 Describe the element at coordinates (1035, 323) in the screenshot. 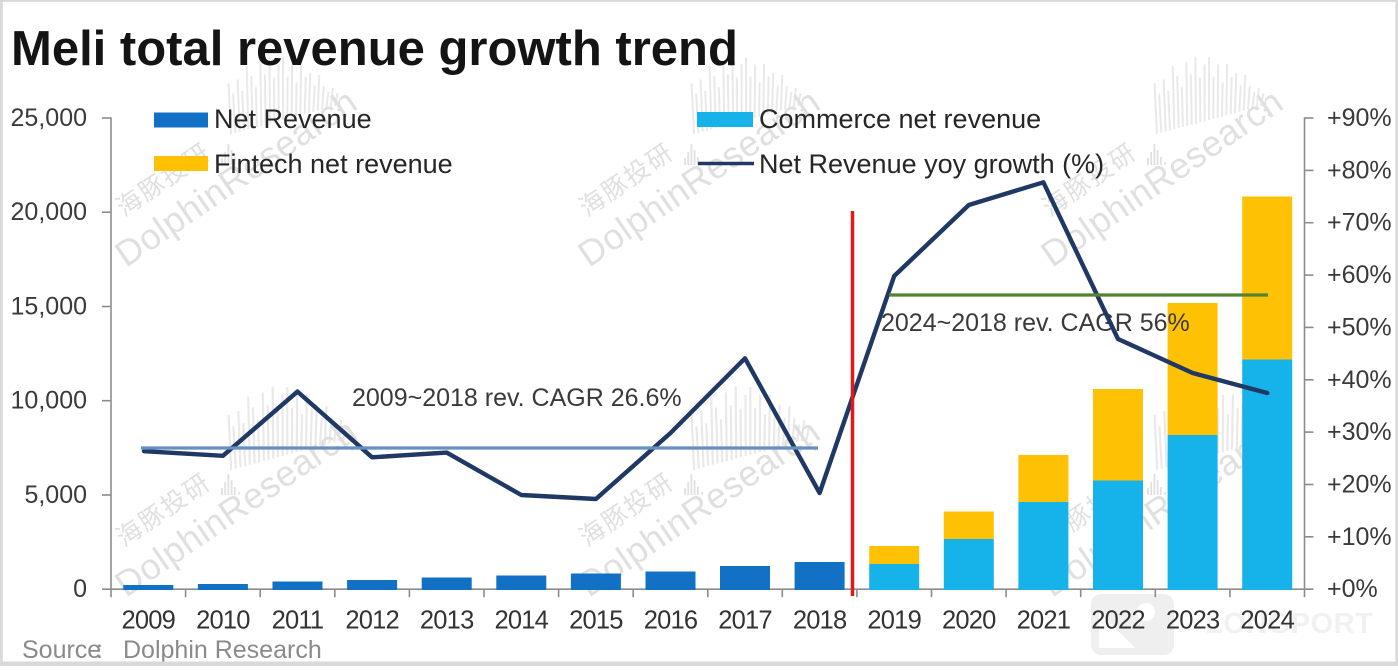

I see `svg-text: 2024~2018 rev. CAGR 56%` at that location.